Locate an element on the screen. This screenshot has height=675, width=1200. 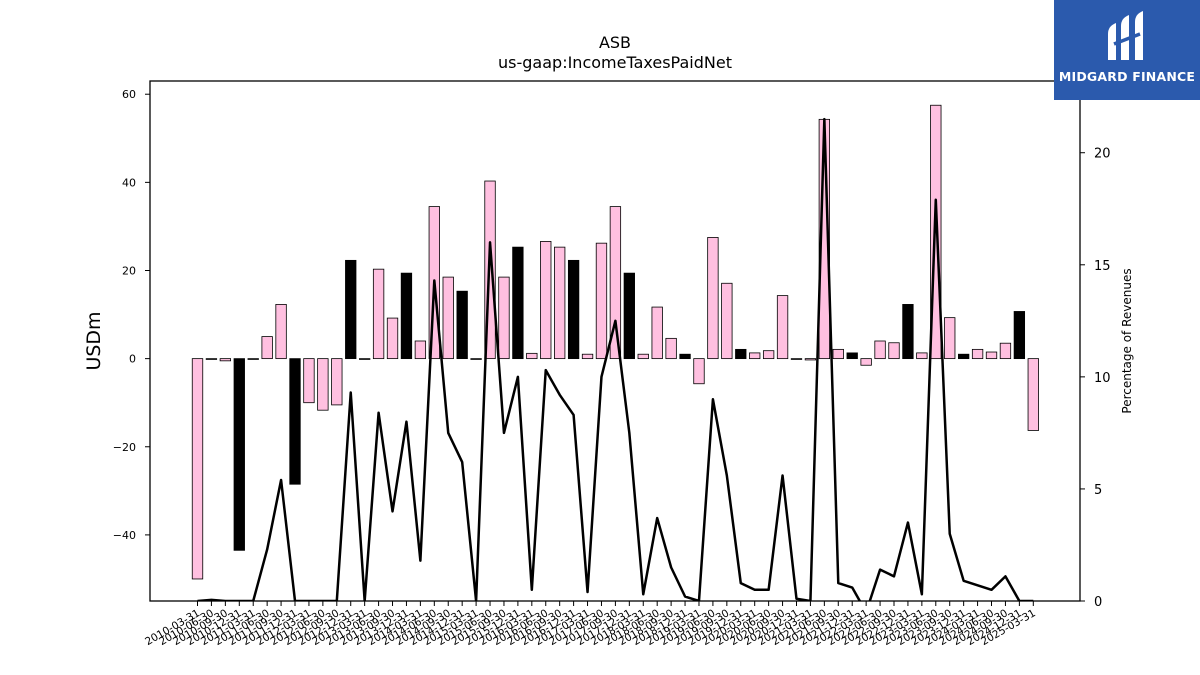
logo-text: MIDGARD FINANCE is located at coordinates (1127, 76).